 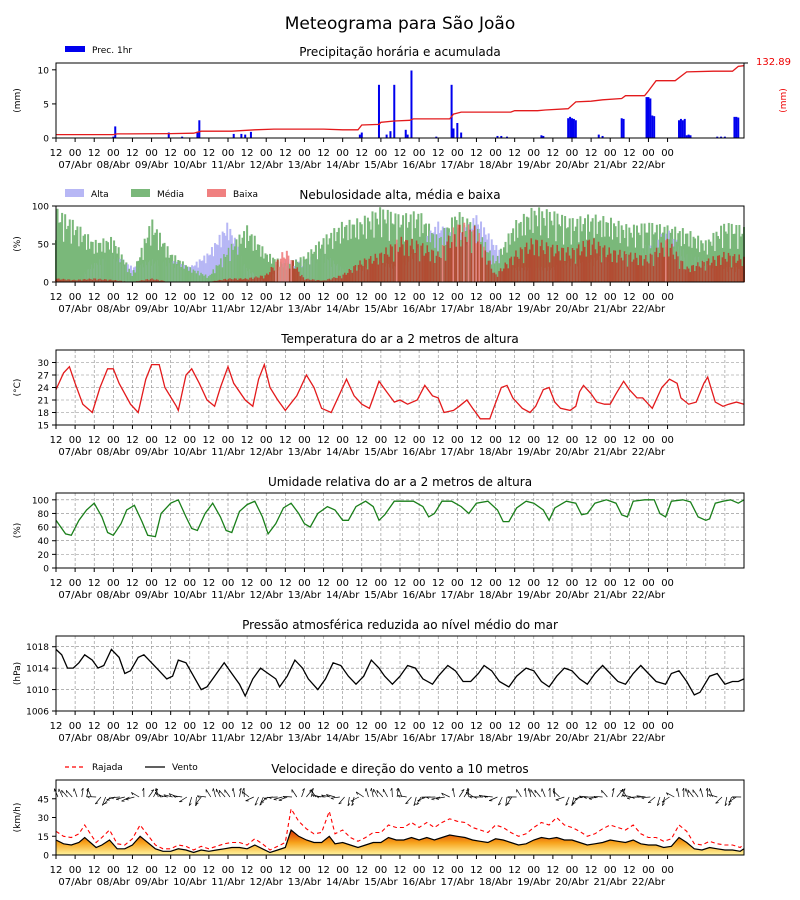 What do you see at coordinates (534, 309) in the screenshot?
I see `x-date-label: 19/Abr` at bounding box center [534, 309].